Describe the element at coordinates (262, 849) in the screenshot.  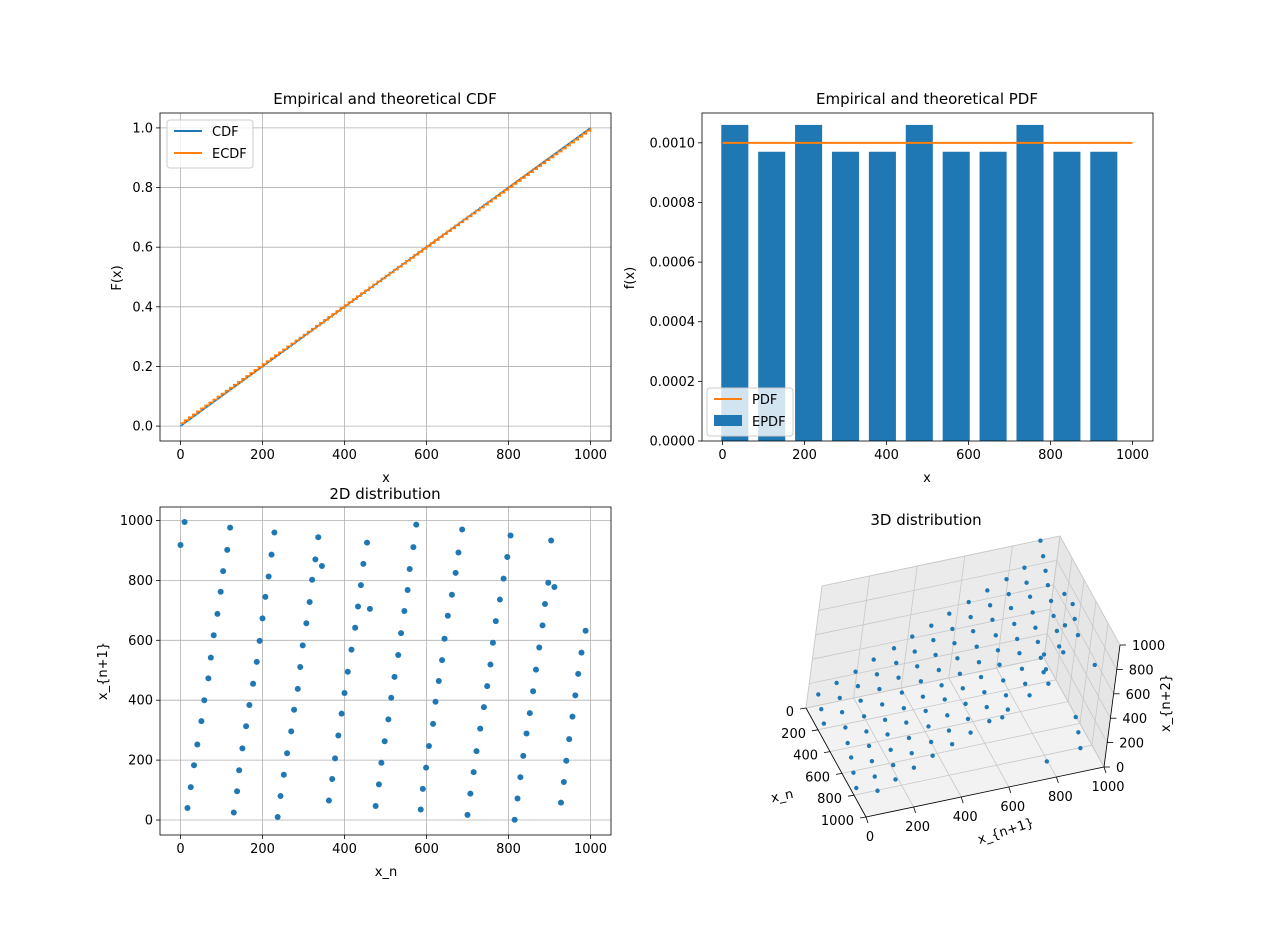
I see `scatter2d-xtick-label: 200` at that location.